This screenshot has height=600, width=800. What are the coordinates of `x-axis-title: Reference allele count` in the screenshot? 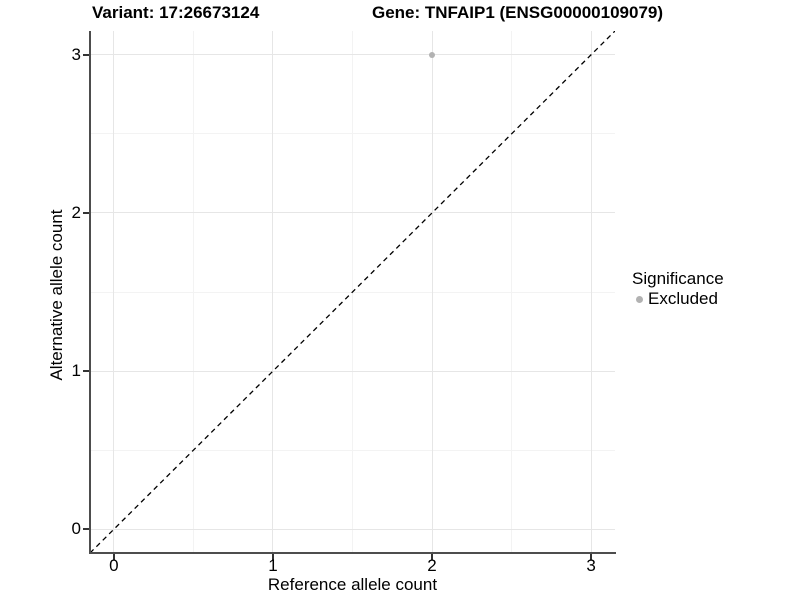 It's located at (352, 584).